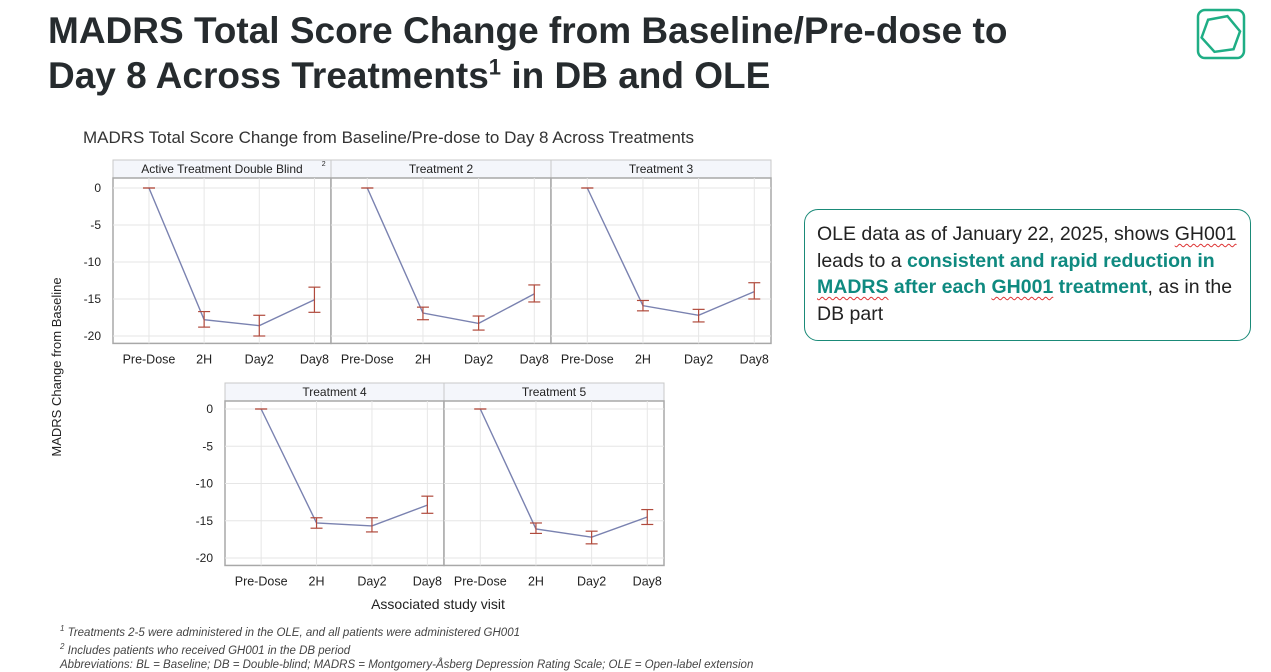 Image resolution: width=1271 pixels, height=672 pixels. Describe the element at coordinates (636, 75) in the screenshot. I see `title-line-2-end: in DB and OLE` at that location.